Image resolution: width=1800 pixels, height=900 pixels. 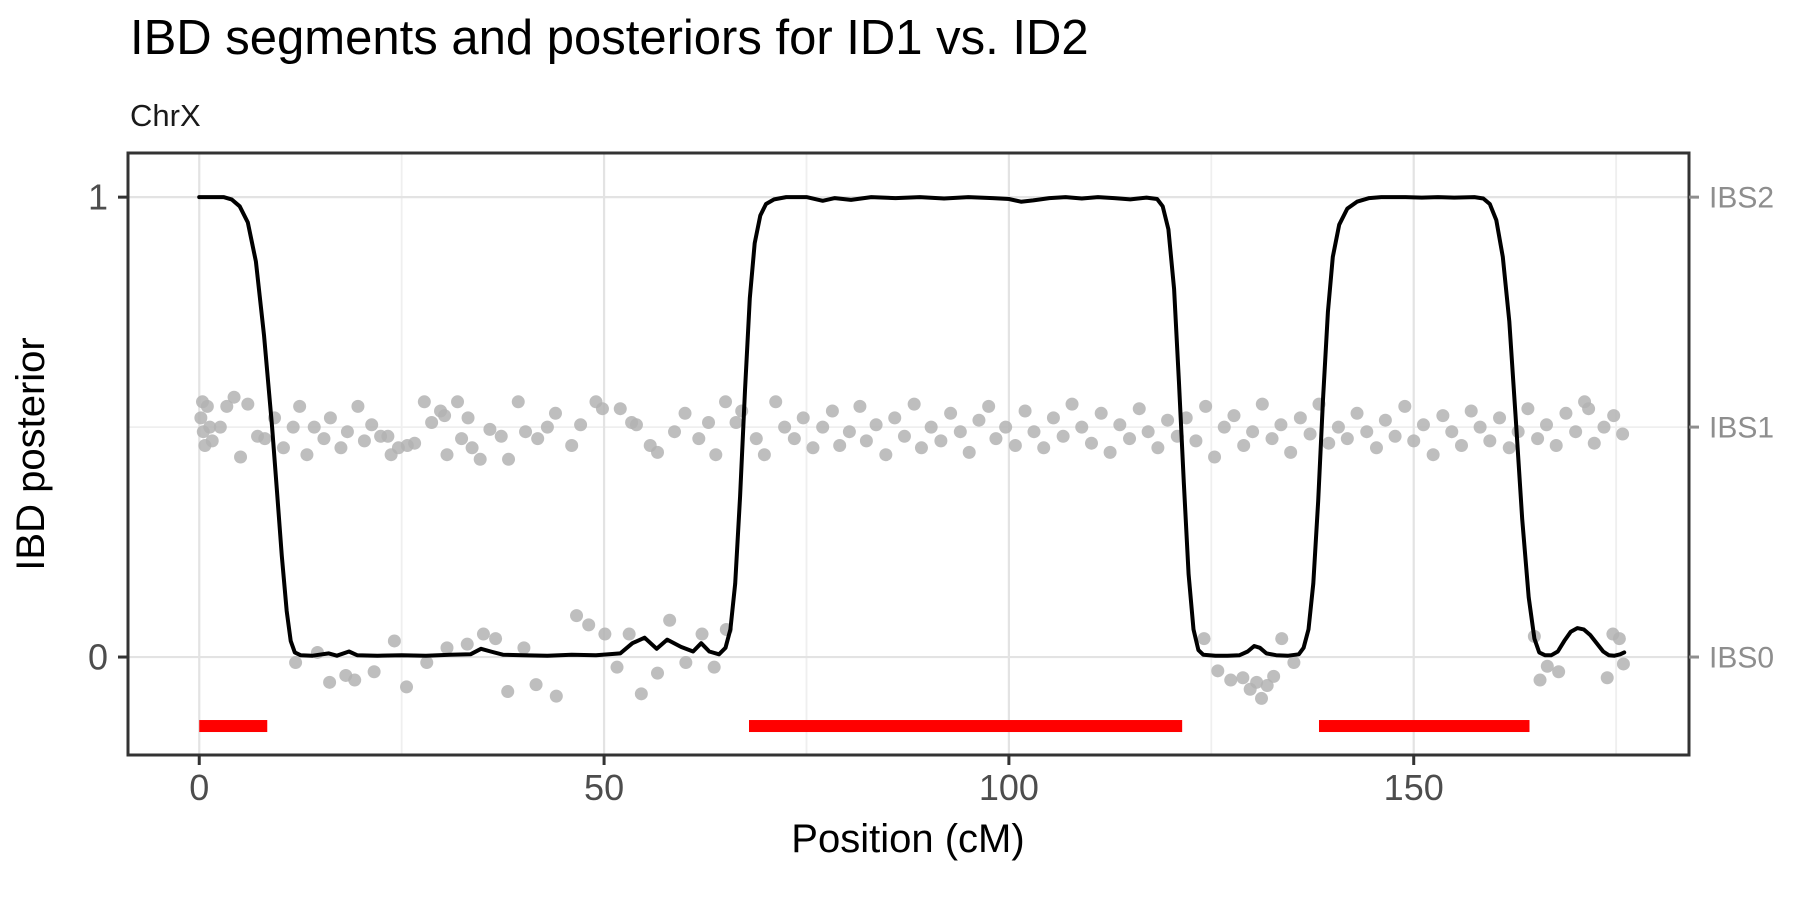 What do you see at coordinates (1741, 198) in the screenshot?
I see `right-axis-label: IBS2` at bounding box center [1741, 198].